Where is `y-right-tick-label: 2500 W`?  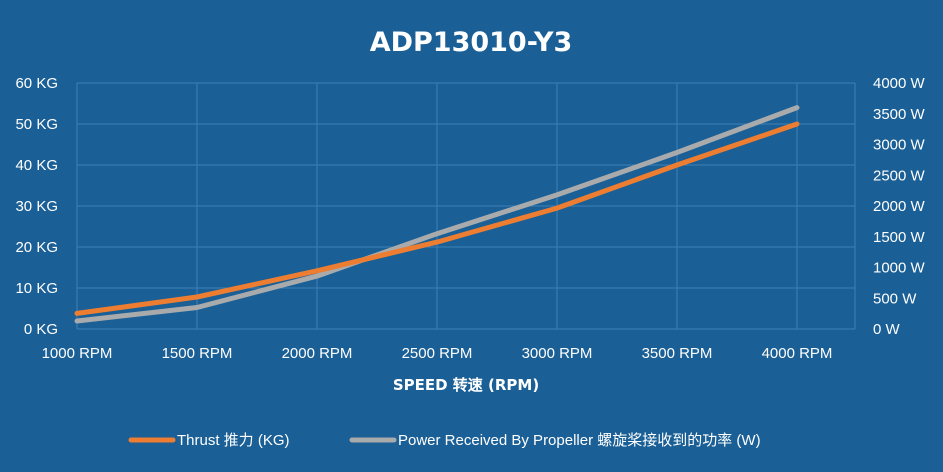 y-right-tick-label: 2500 W is located at coordinates (899, 175).